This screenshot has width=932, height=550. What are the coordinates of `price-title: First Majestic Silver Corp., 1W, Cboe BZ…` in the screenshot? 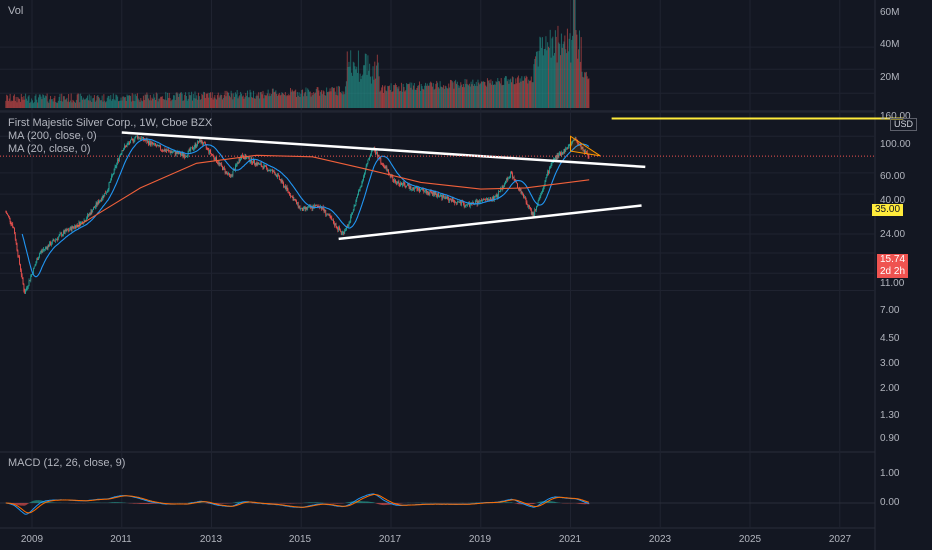 It's located at (110, 123).